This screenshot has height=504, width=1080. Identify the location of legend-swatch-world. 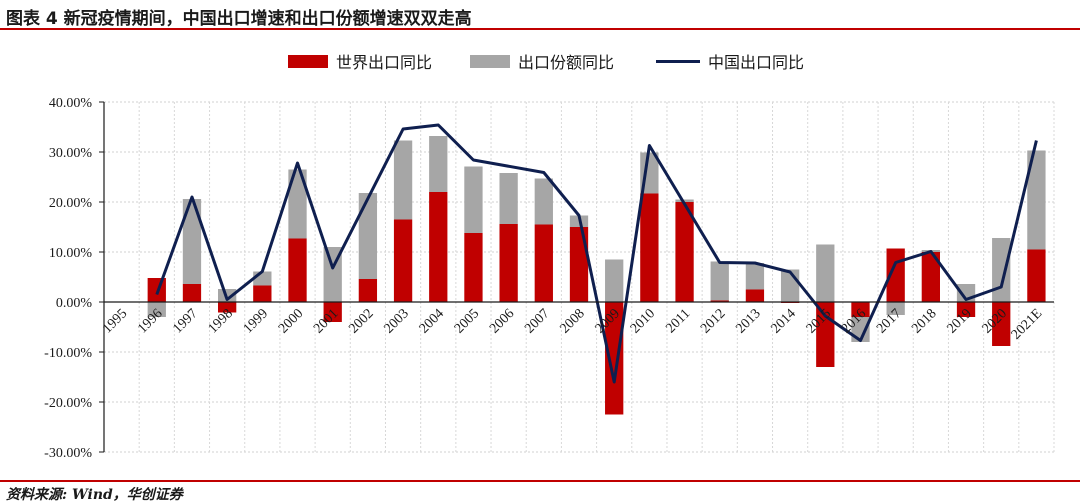
(308, 61).